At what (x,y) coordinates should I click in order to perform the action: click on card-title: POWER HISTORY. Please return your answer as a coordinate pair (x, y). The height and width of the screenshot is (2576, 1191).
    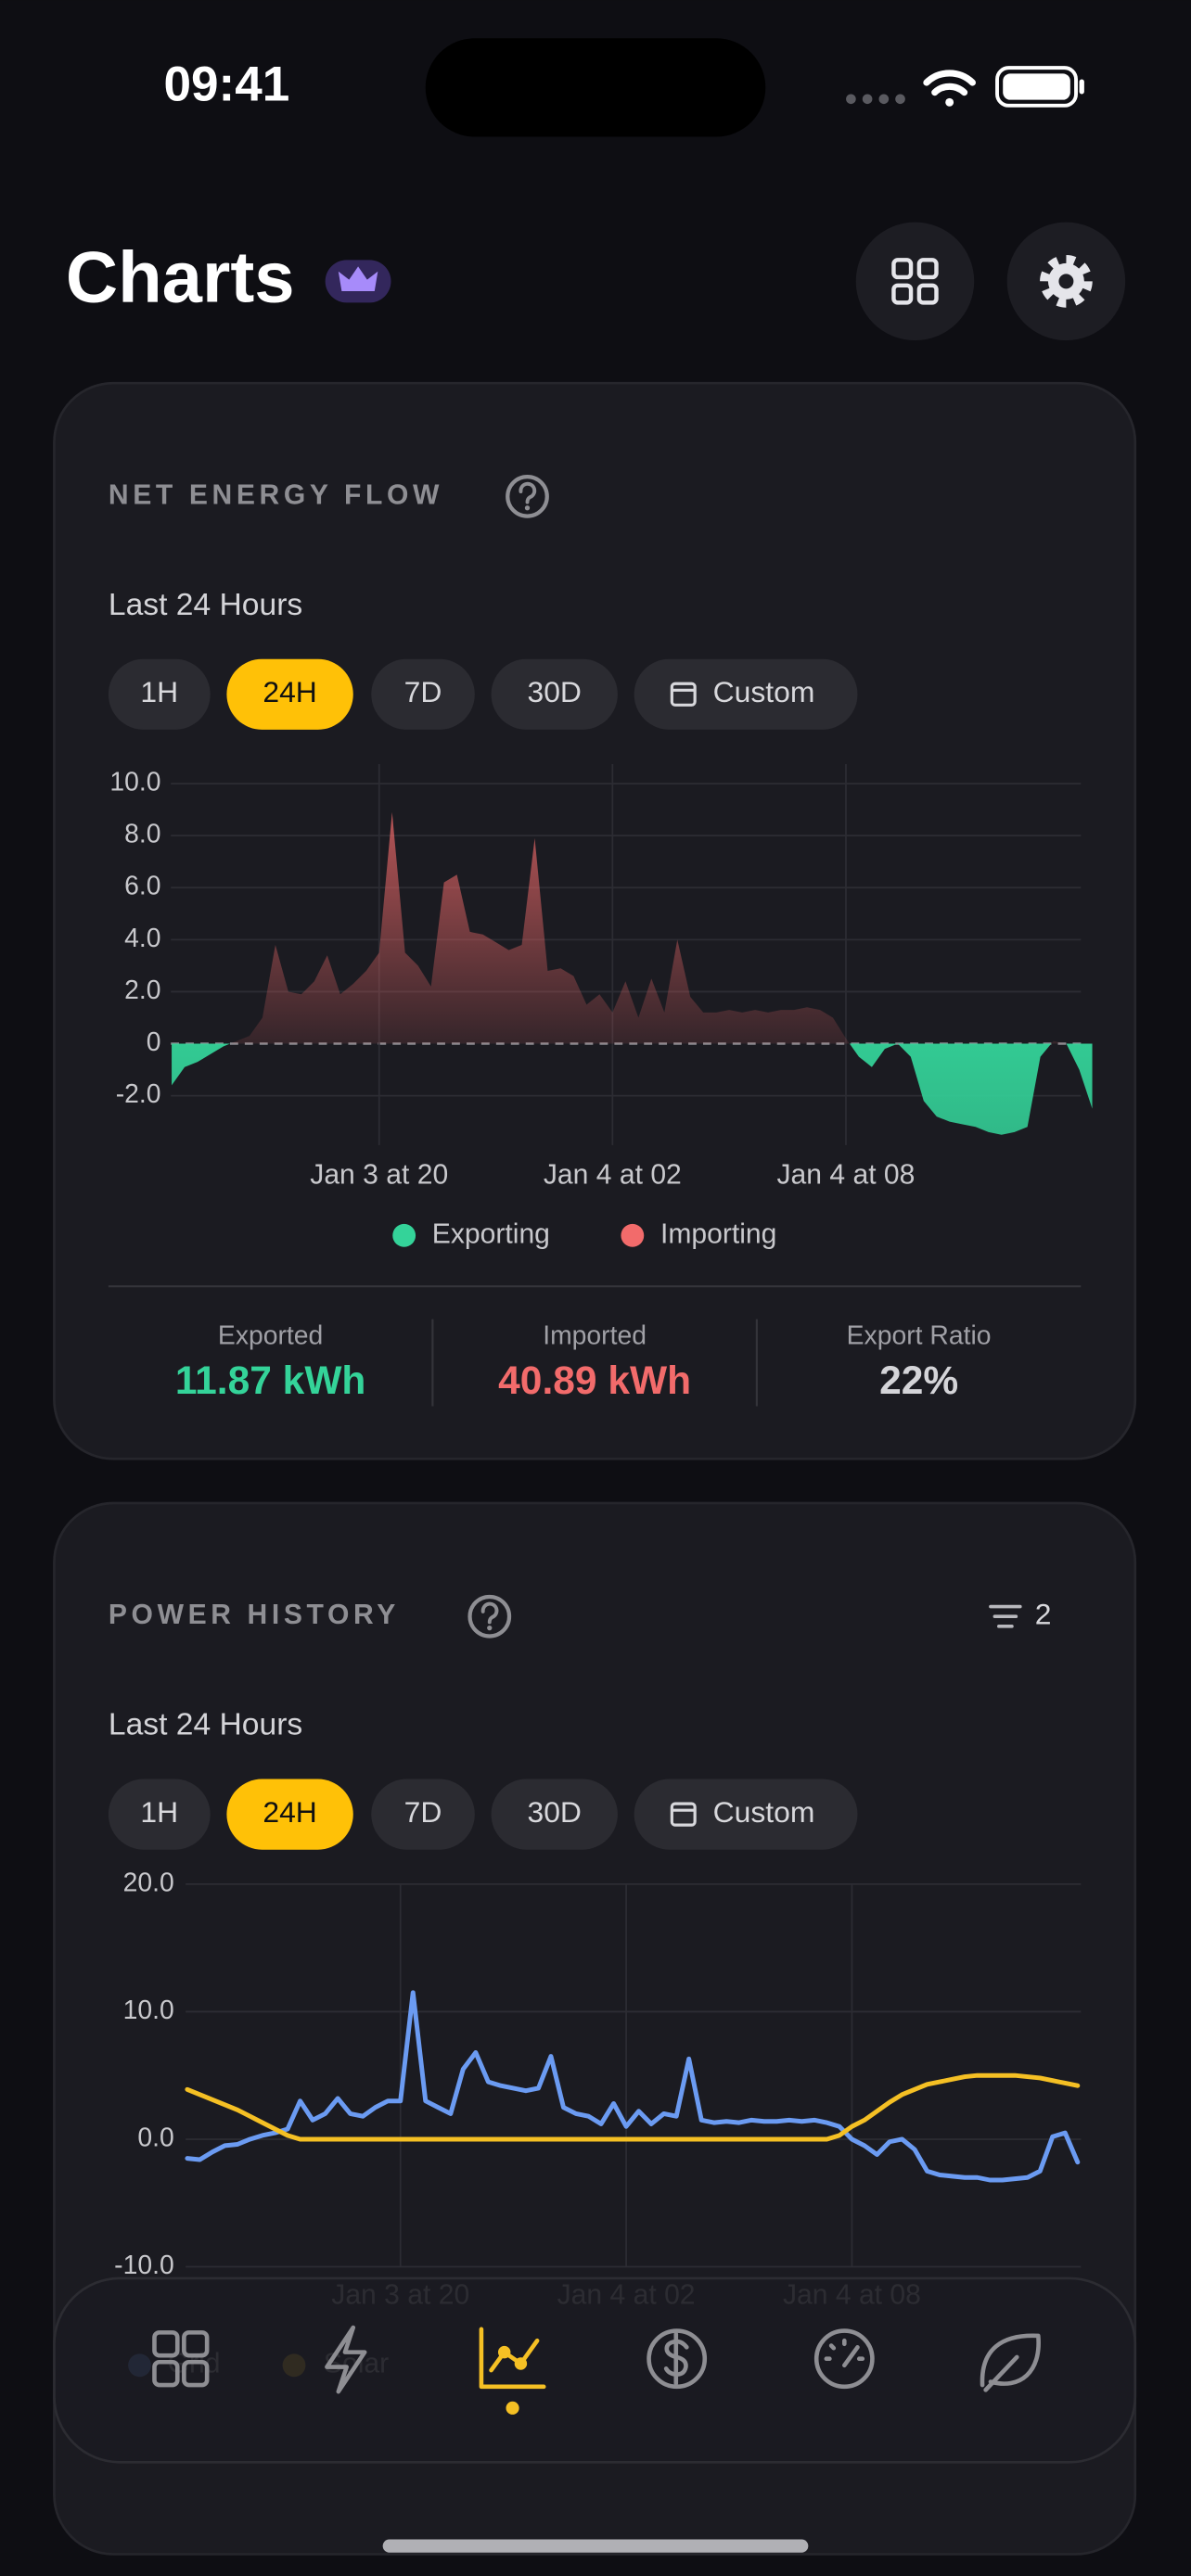
    Looking at the image, I should click on (254, 1615).